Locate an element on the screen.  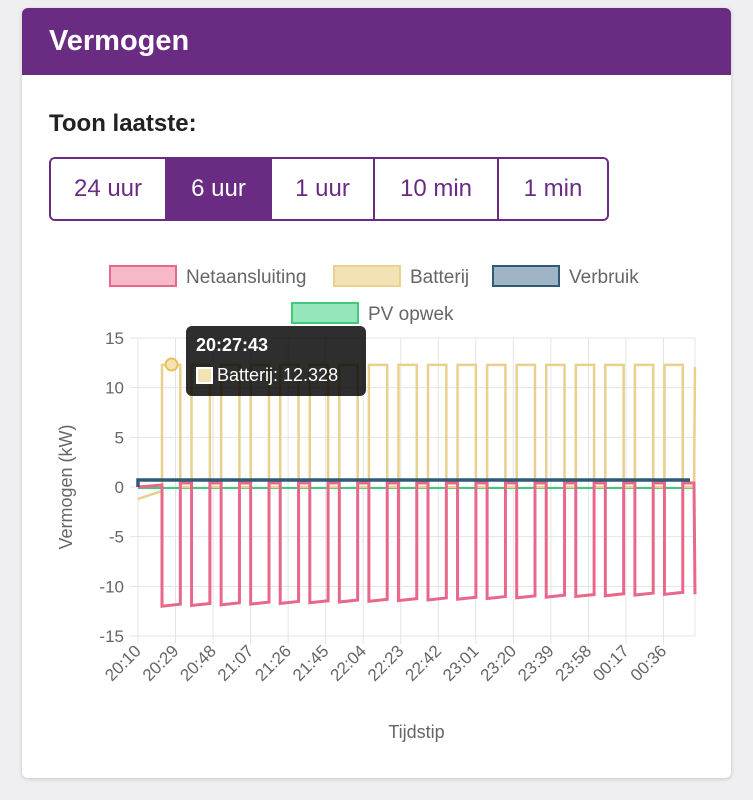
y-tick-label-0: 15 is located at coordinates (114, 338).